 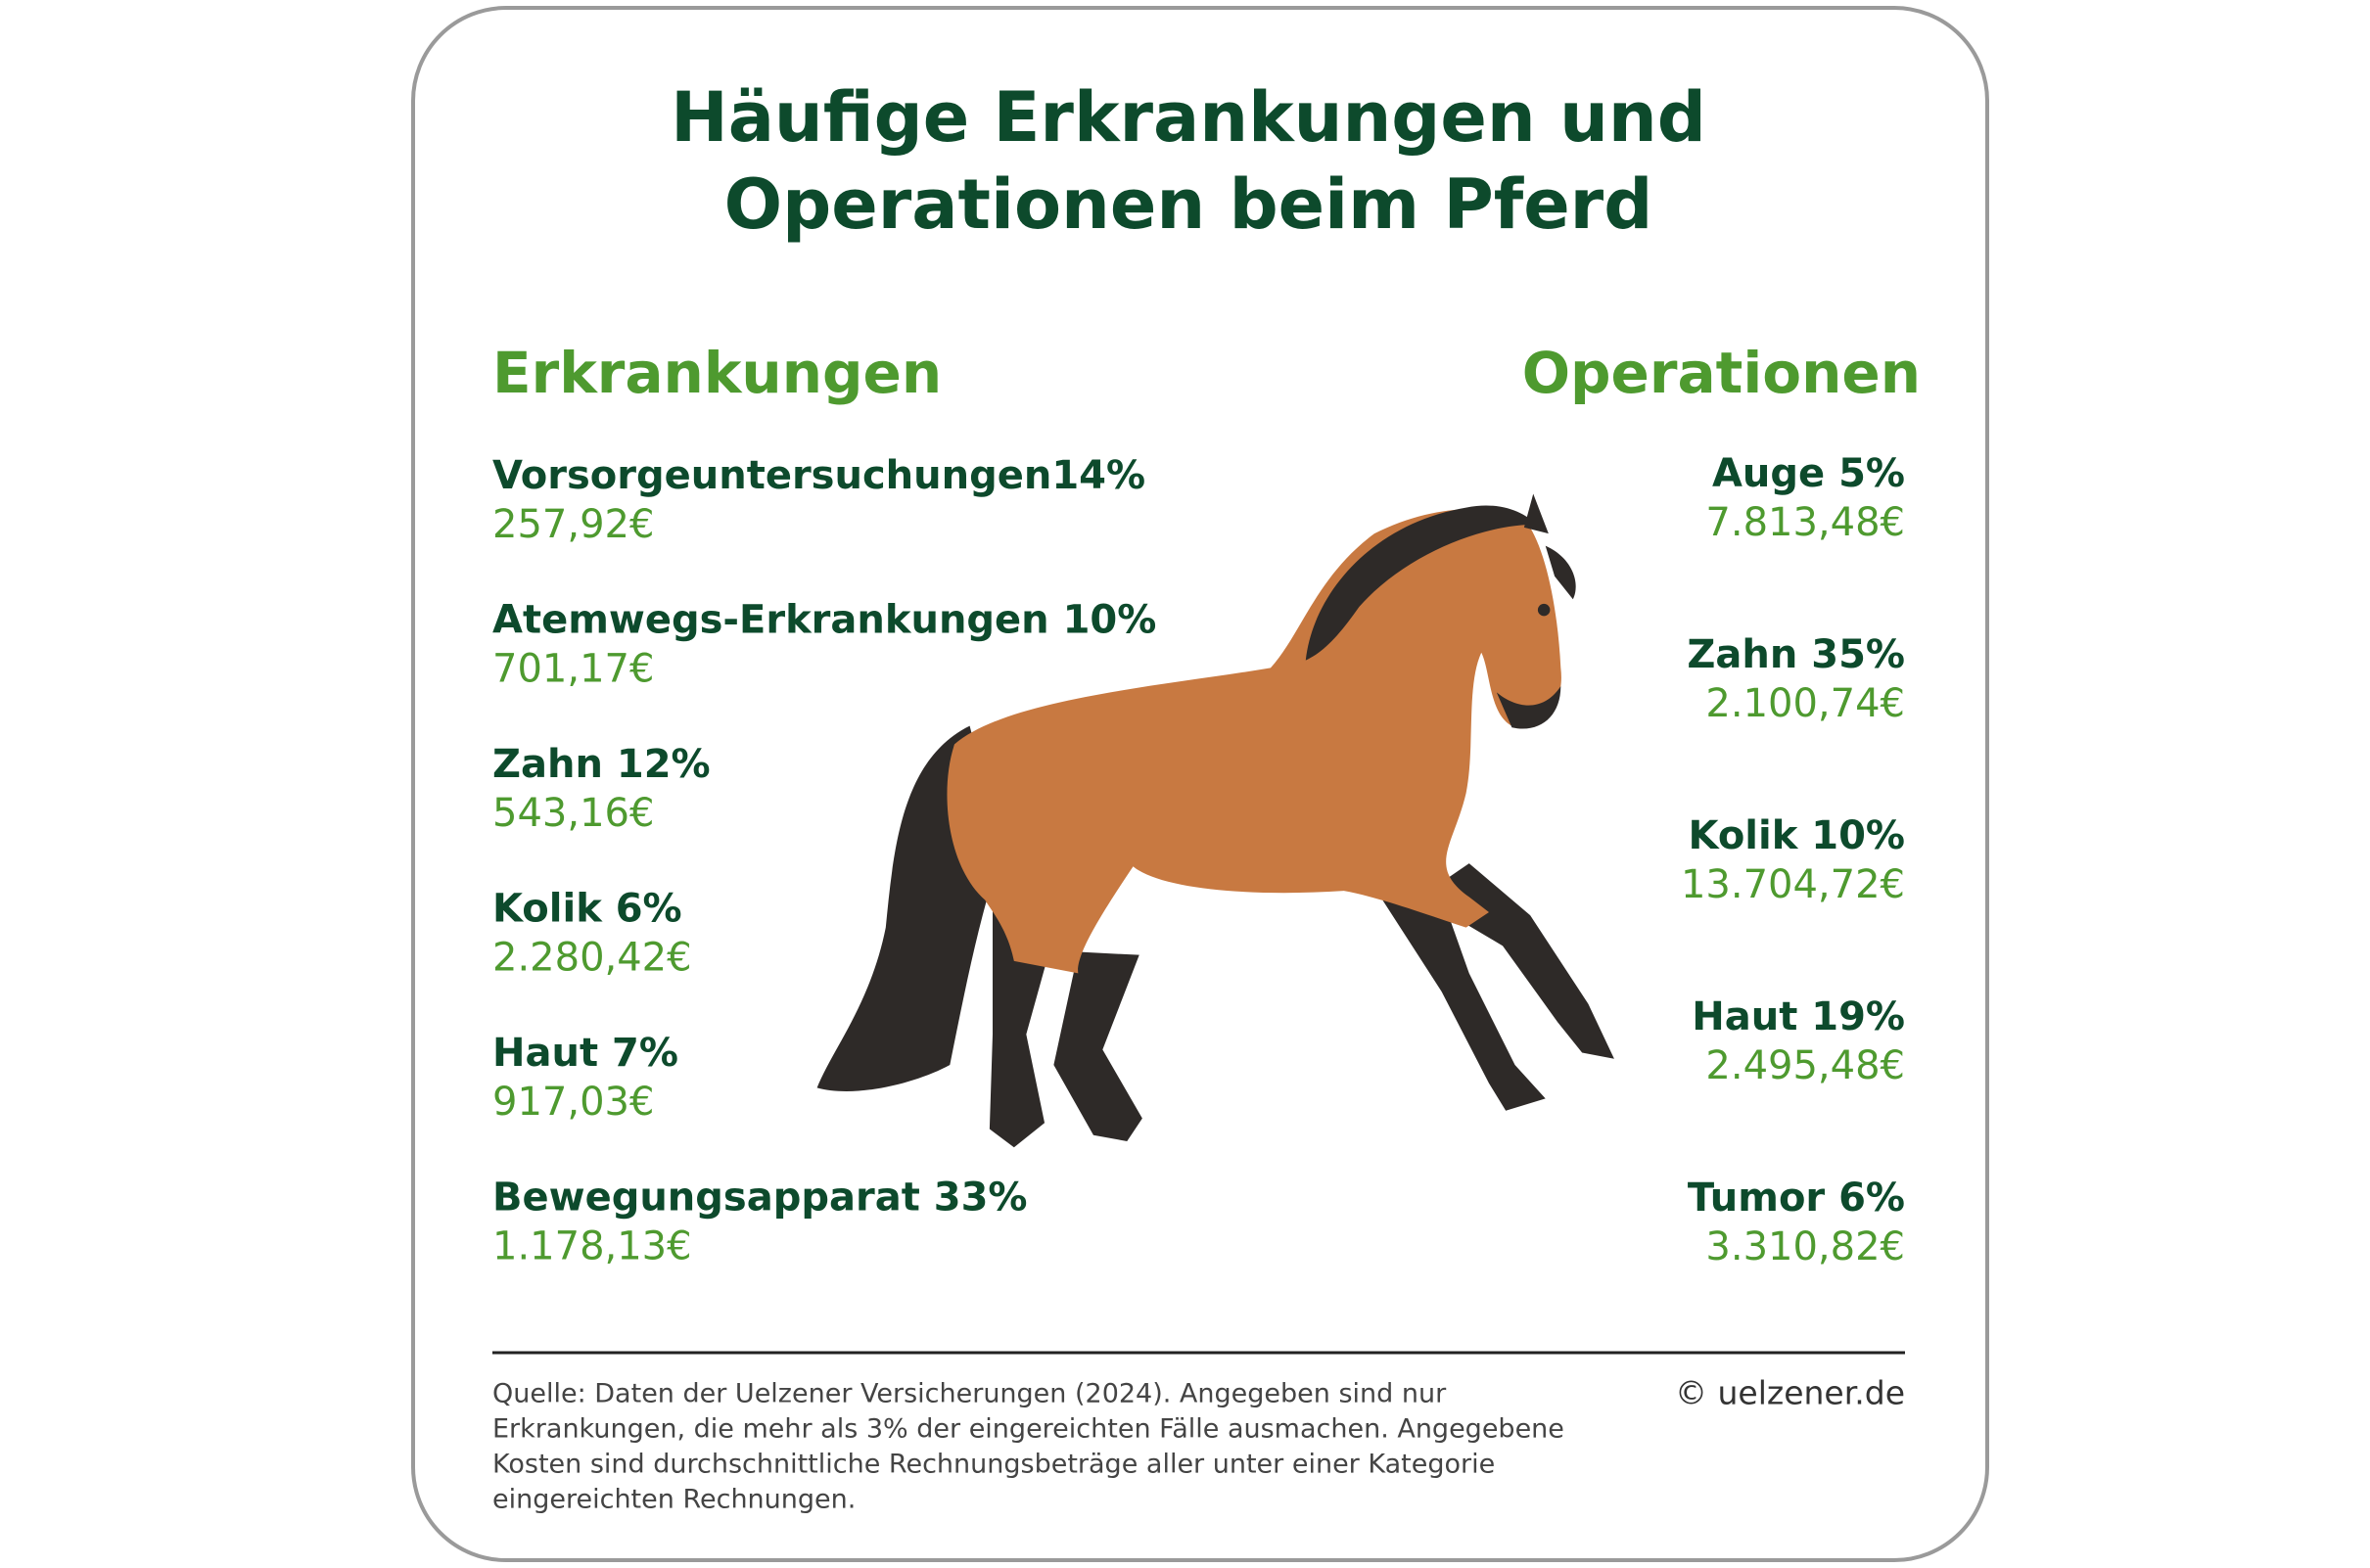 What do you see at coordinates (592, 958) in the screenshot?
I see `disease-cost: 2.280,42€` at bounding box center [592, 958].